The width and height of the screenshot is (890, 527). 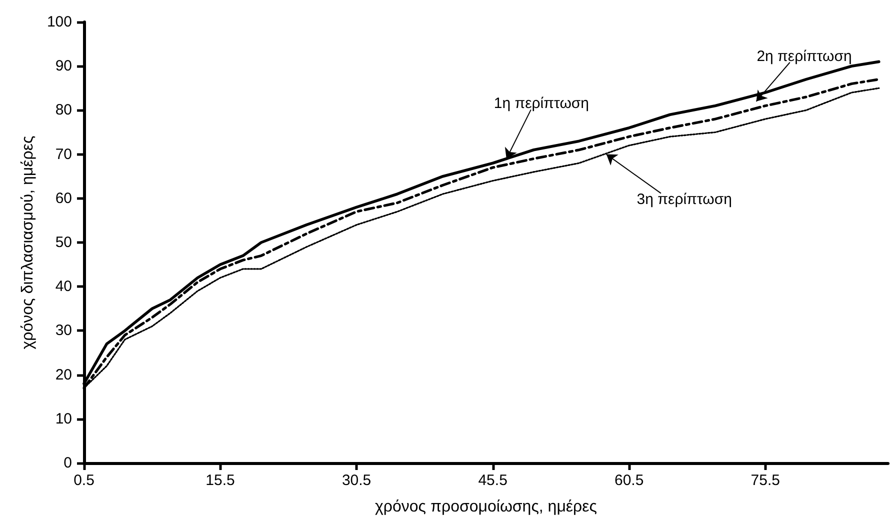 What do you see at coordinates (63, 331) in the screenshot?
I see `y-tick-label: 30` at bounding box center [63, 331].